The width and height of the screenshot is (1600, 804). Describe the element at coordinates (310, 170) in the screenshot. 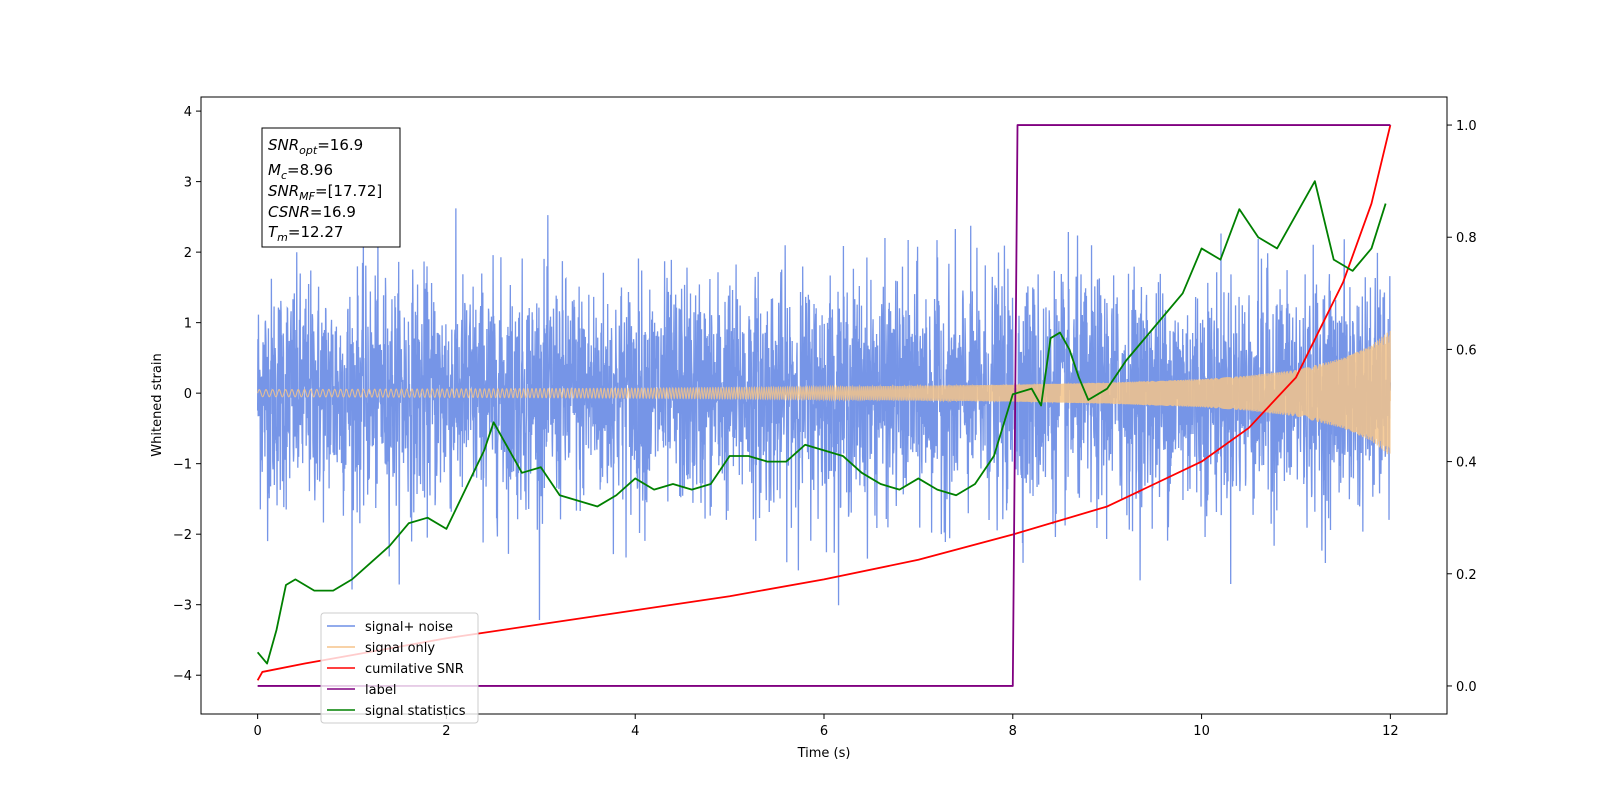

I see `annotation-mc-value: =8.96` at that location.